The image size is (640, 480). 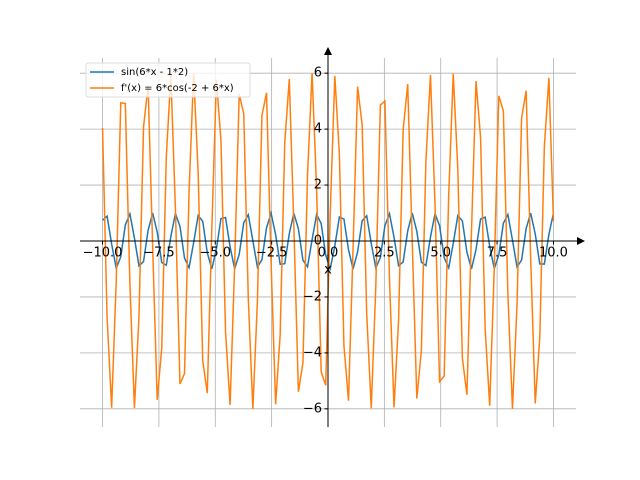 What do you see at coordinates (177, 88) in the screenshot?
I see `legend-label: f'(x) = 6*cos(-2 + 6*x)` at bounding box center [177, 88].